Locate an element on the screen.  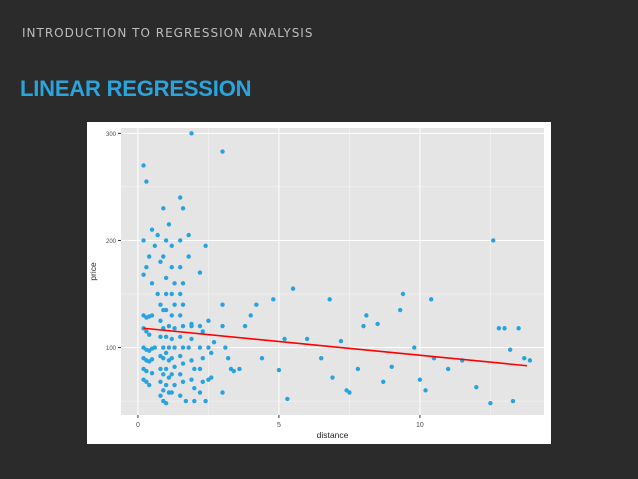
y-tick-label: 200 is located at coordinates (111, 242).